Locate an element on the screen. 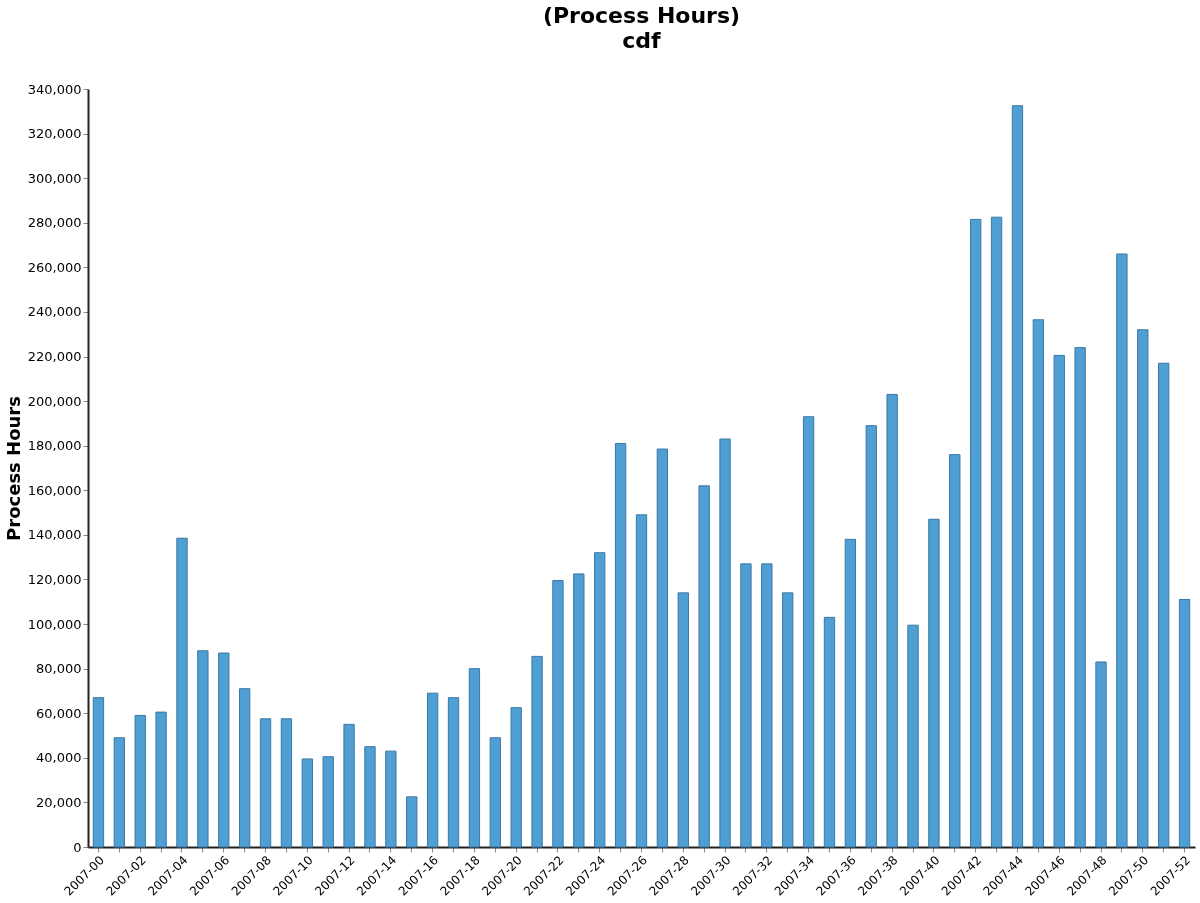 This screenshot has width=1200, height=903. y-tick-label: 180,000 is located at coordinates (54, 446).